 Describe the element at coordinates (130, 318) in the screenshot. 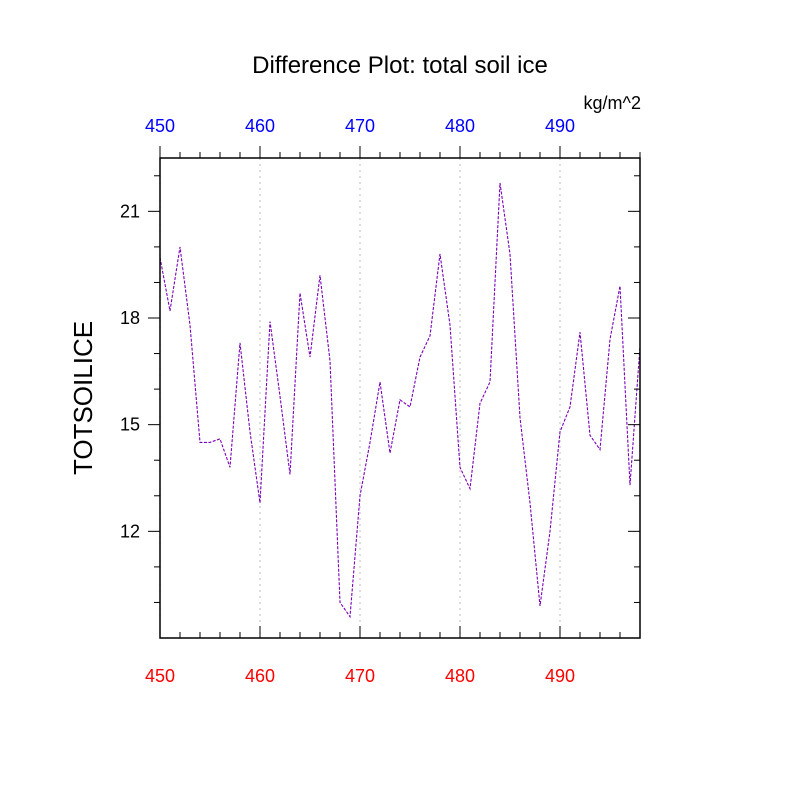

I see `y-tick-label: 18` at that location.